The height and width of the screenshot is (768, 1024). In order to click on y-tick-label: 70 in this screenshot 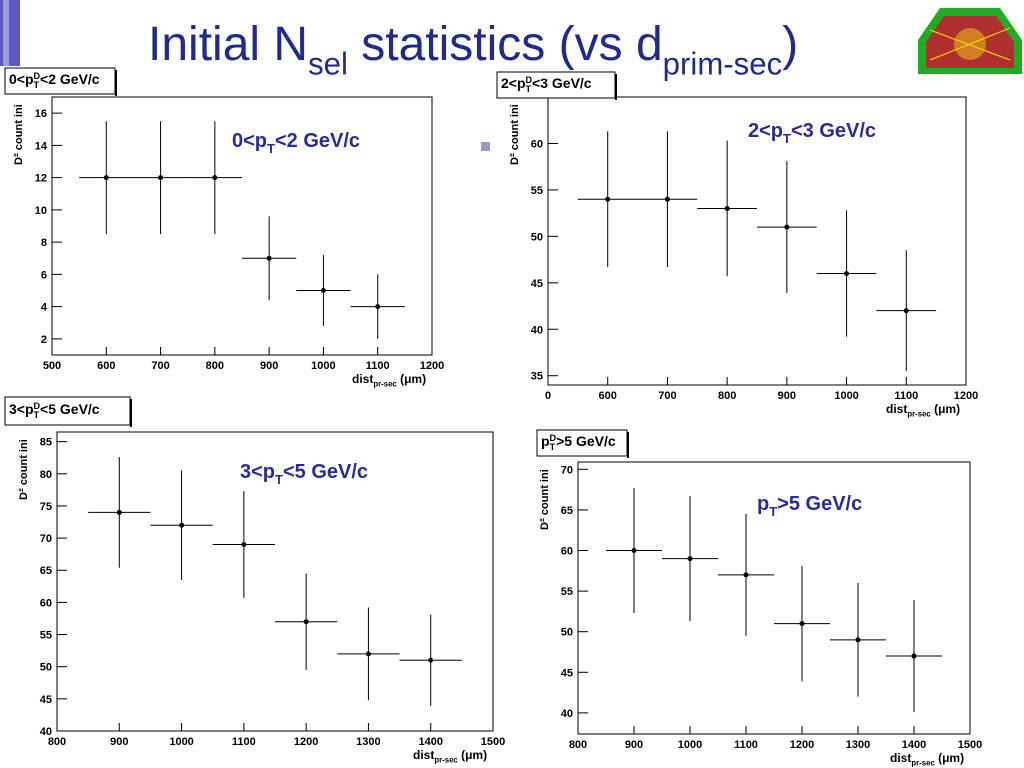, I will do `click(46, 539)`.